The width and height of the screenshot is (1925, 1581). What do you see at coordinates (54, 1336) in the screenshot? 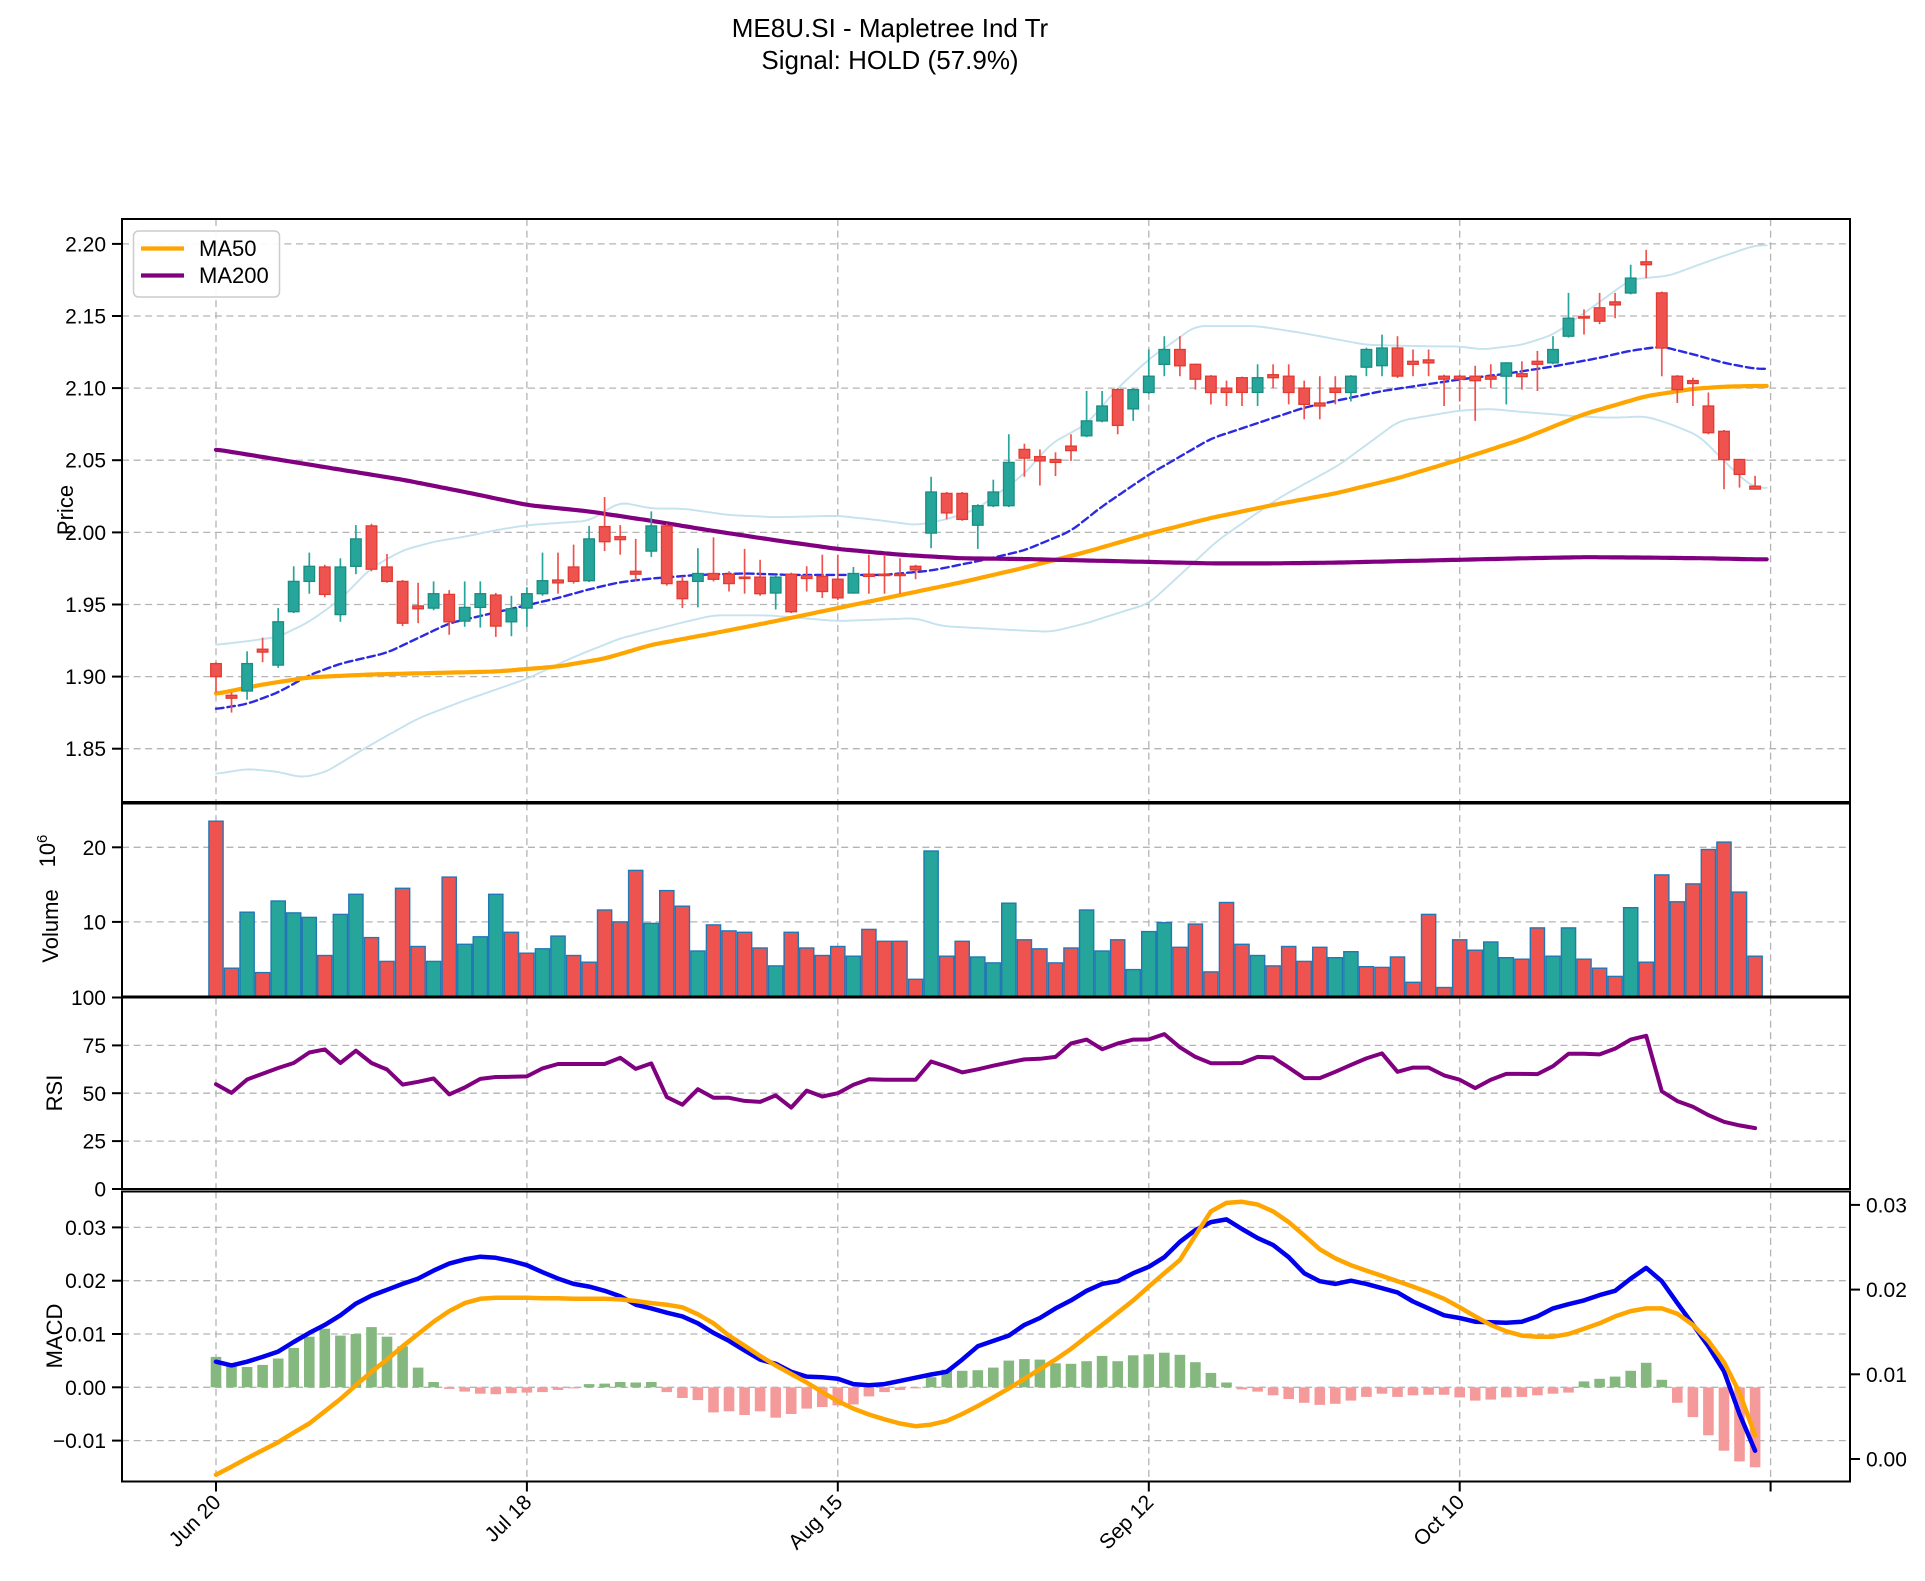
I see `svg-text: MACD` at bounding box center [54, 1336].